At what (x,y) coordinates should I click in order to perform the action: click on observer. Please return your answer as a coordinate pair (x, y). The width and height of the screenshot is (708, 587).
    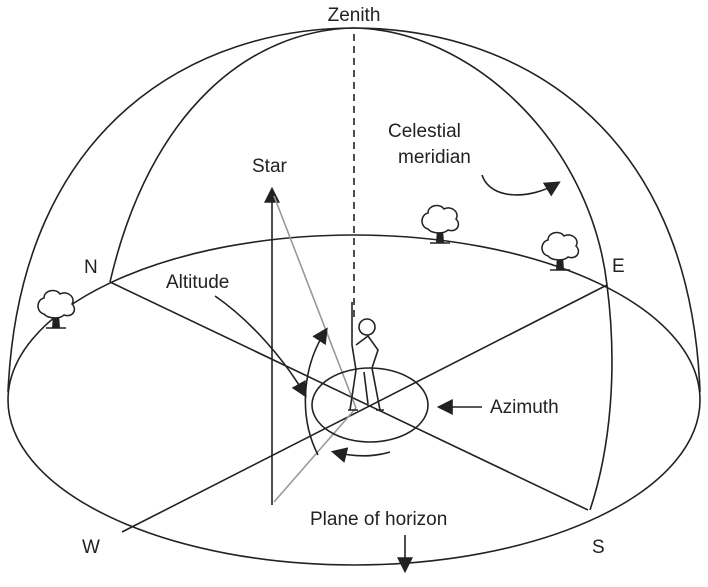
    Looking at the image, I should click on (366, 356).